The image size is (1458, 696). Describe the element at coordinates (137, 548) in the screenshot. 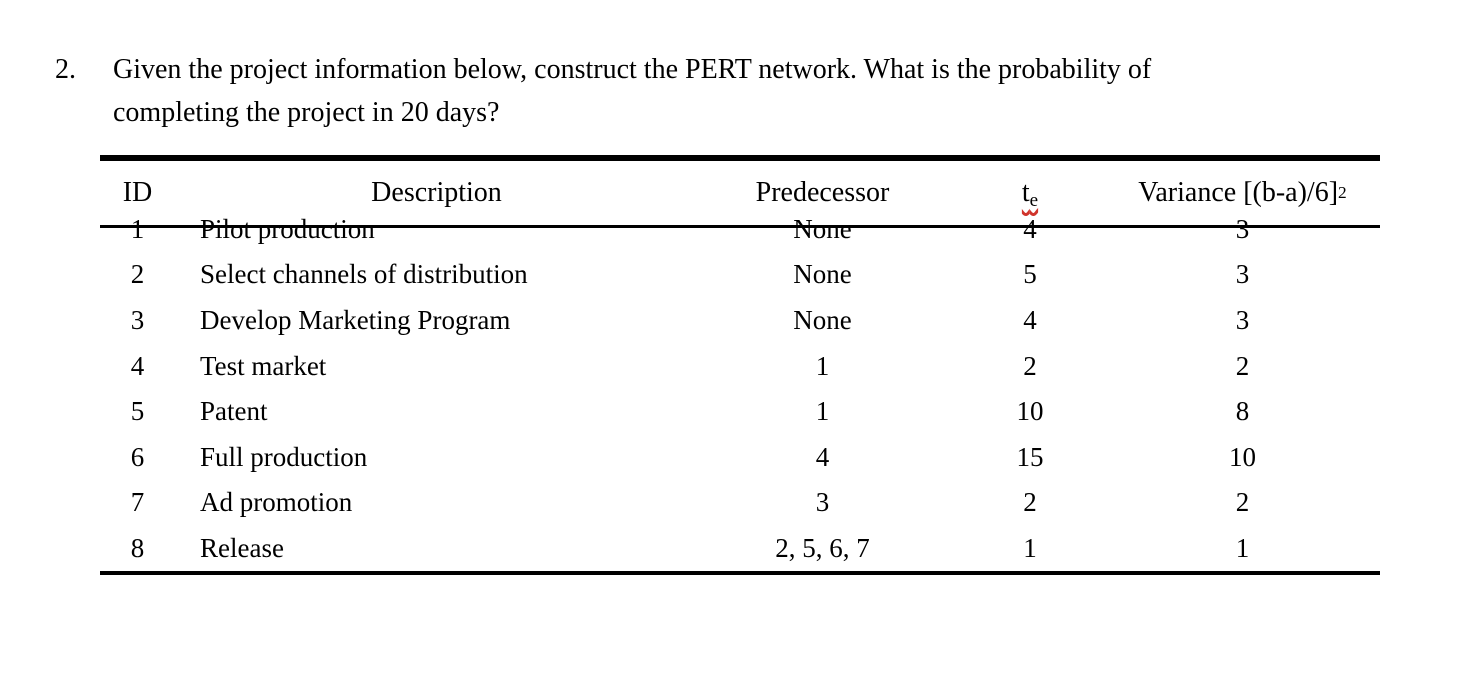

I see `cell-id: 8` at that location.